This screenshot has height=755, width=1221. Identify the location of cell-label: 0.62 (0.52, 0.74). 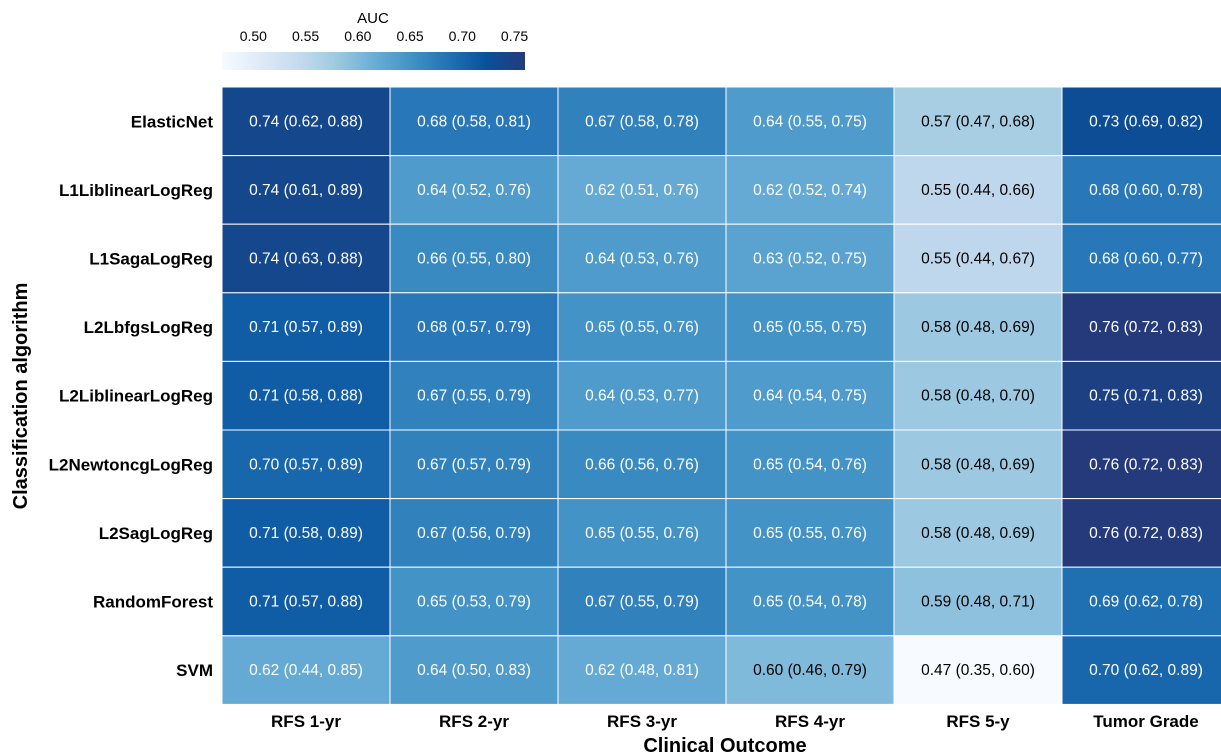
(810, 190).